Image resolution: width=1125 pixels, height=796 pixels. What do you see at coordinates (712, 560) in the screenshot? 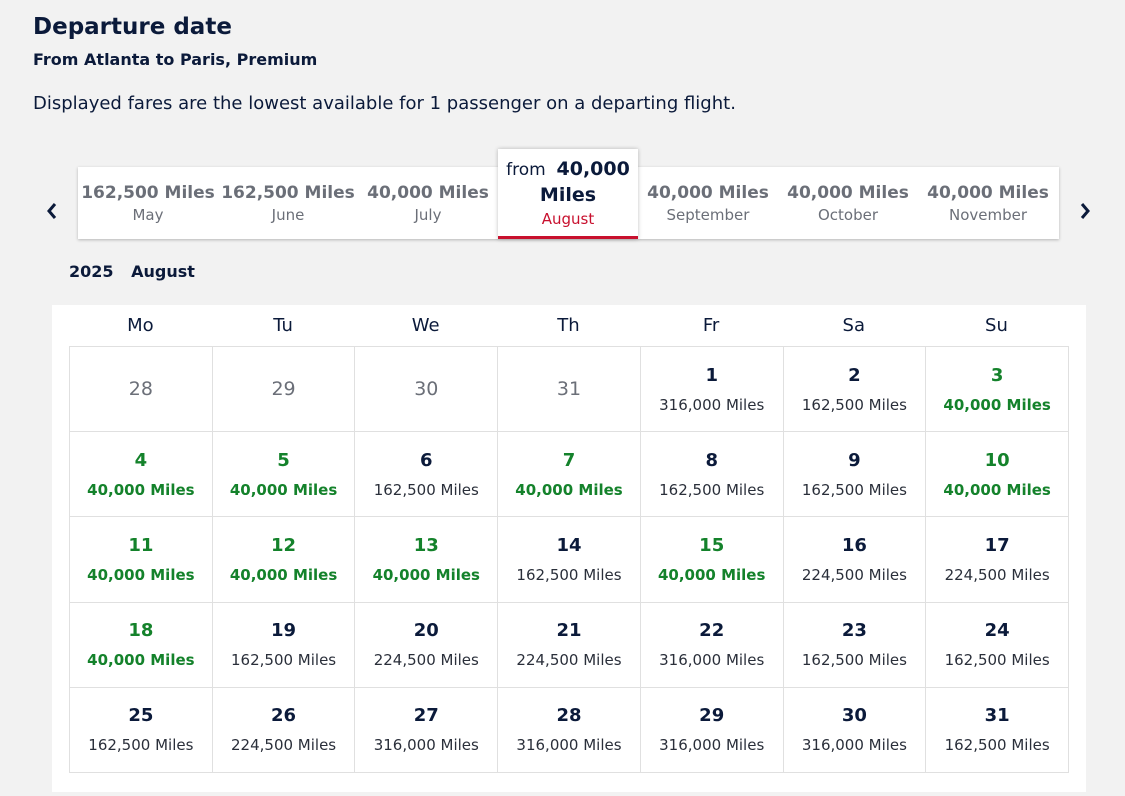
I see `calendar-day: 15 40,000 Miles` at bounding box center [712, 560].